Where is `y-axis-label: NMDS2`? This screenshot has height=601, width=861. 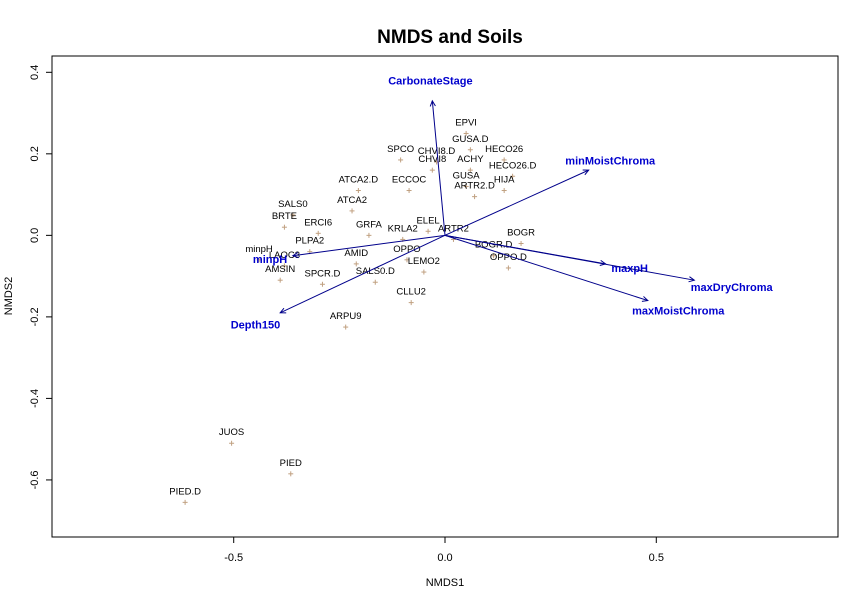
y-axis-label: NMDS2 is located at coordinates (9, 296).